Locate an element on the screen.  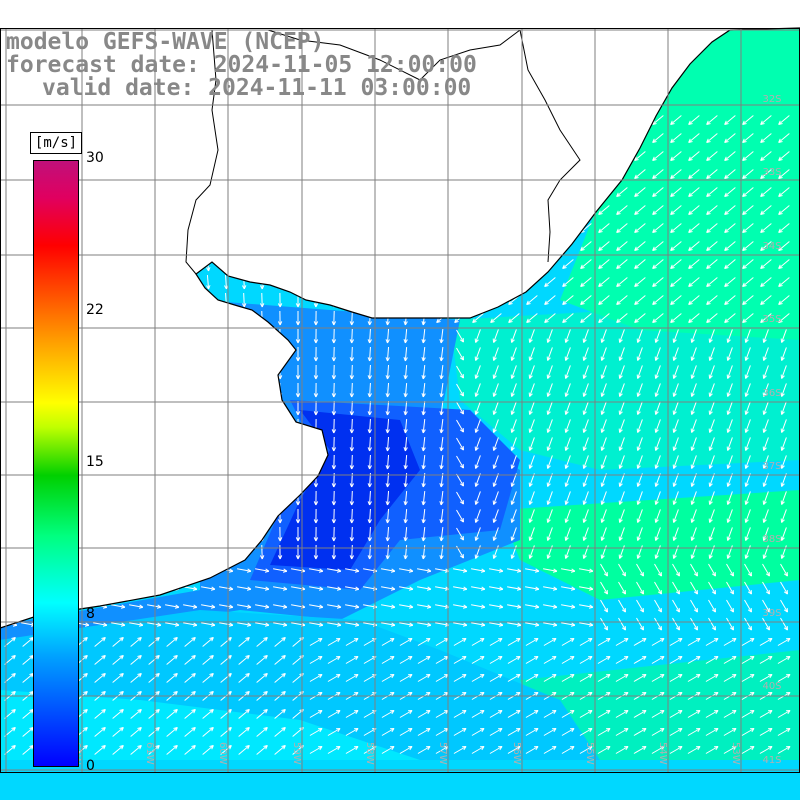
lon-label: 60W is located at coordinates (222, 753).